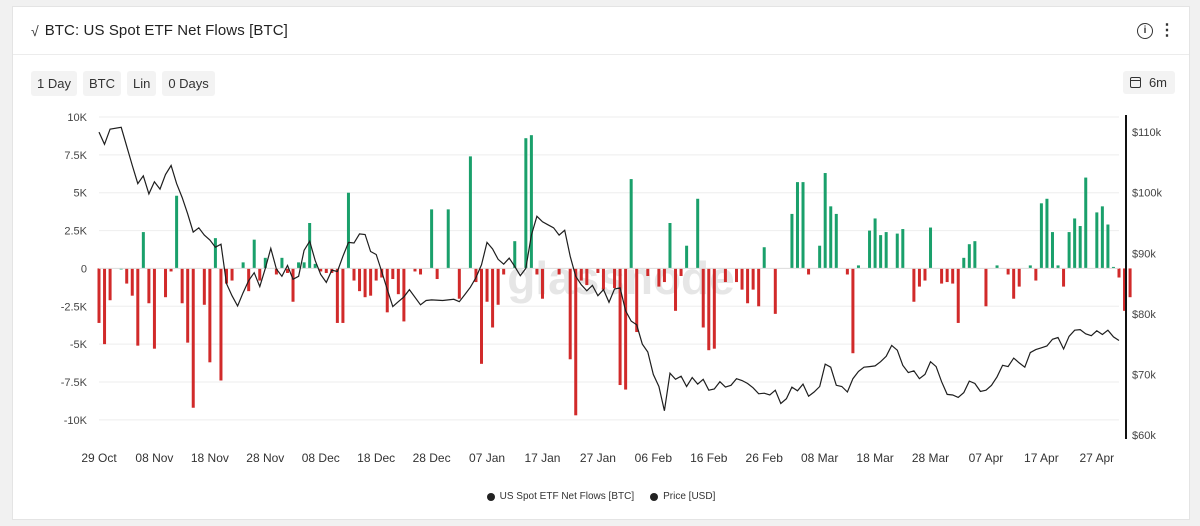  I want to click on moving-average-button: 0 Days, so click(188, 83).